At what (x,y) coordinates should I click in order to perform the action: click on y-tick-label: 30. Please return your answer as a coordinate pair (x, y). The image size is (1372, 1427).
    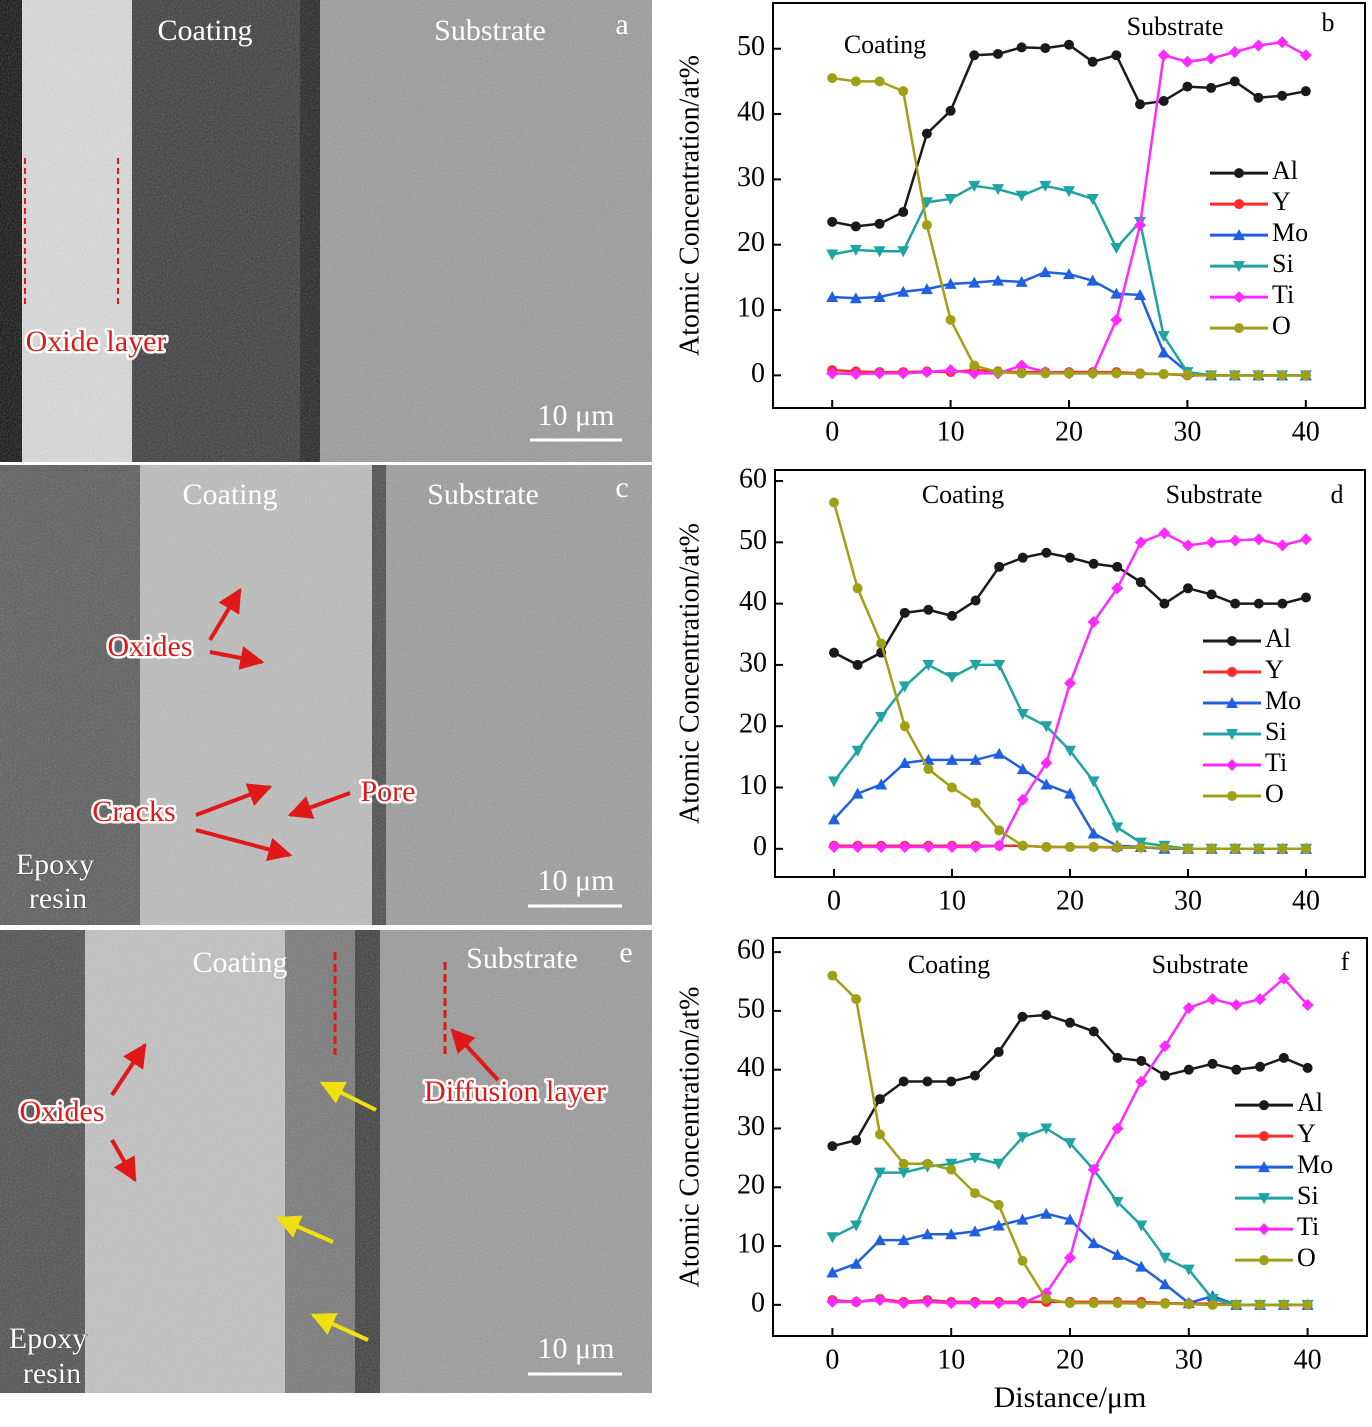
    Looking at the image, I should click on (751, 1126).